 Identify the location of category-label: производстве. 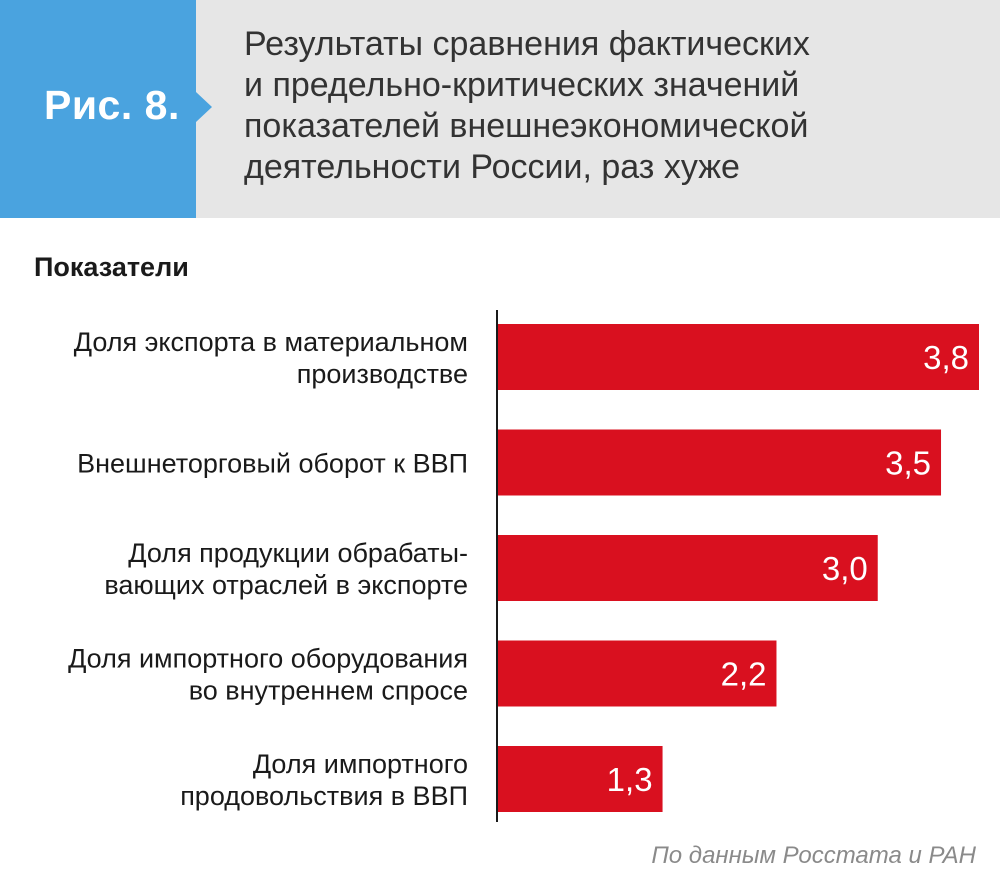
(382, 374).